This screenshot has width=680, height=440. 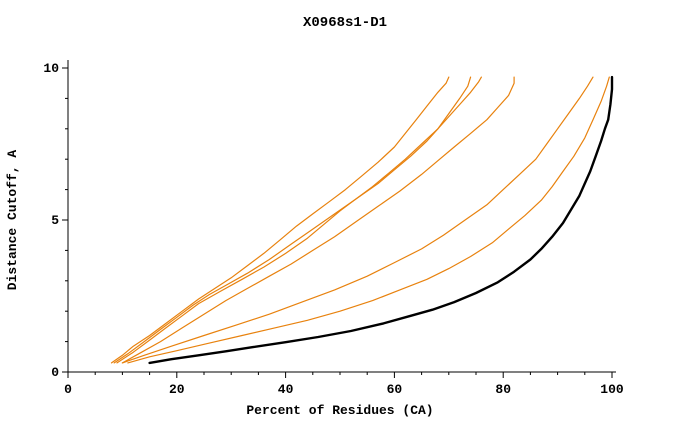 I want to click on x-tick-label: 80, so click(x=503, y=389).